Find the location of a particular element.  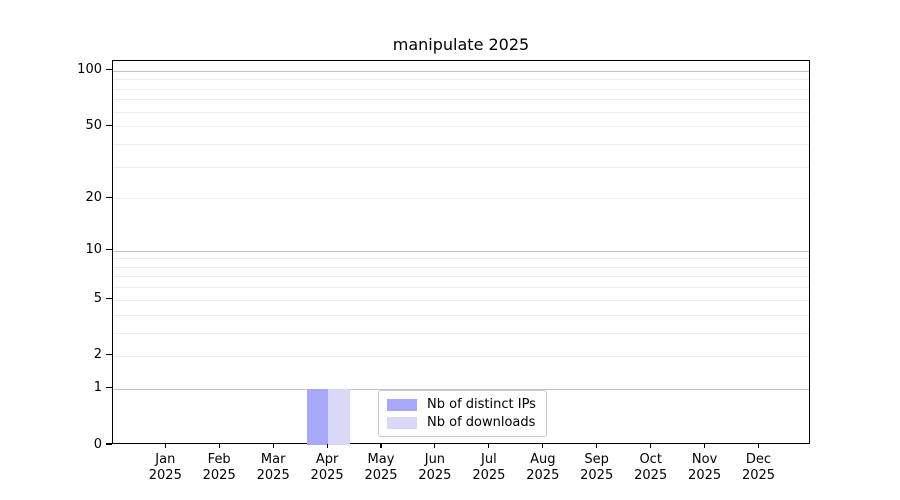

legend: Nb of distinct IPs Nb of downloads is located at coordinates (462, 413).